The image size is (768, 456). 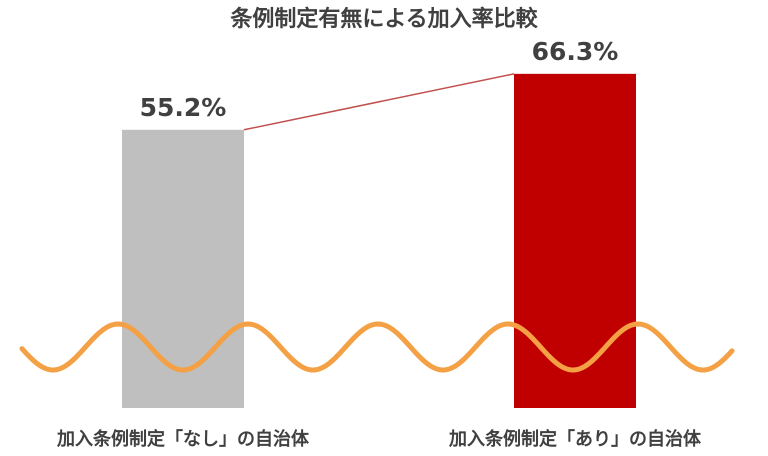 I want to click on chart-title: 条例制定有無による加入率比較, so click(x=383, y=19).